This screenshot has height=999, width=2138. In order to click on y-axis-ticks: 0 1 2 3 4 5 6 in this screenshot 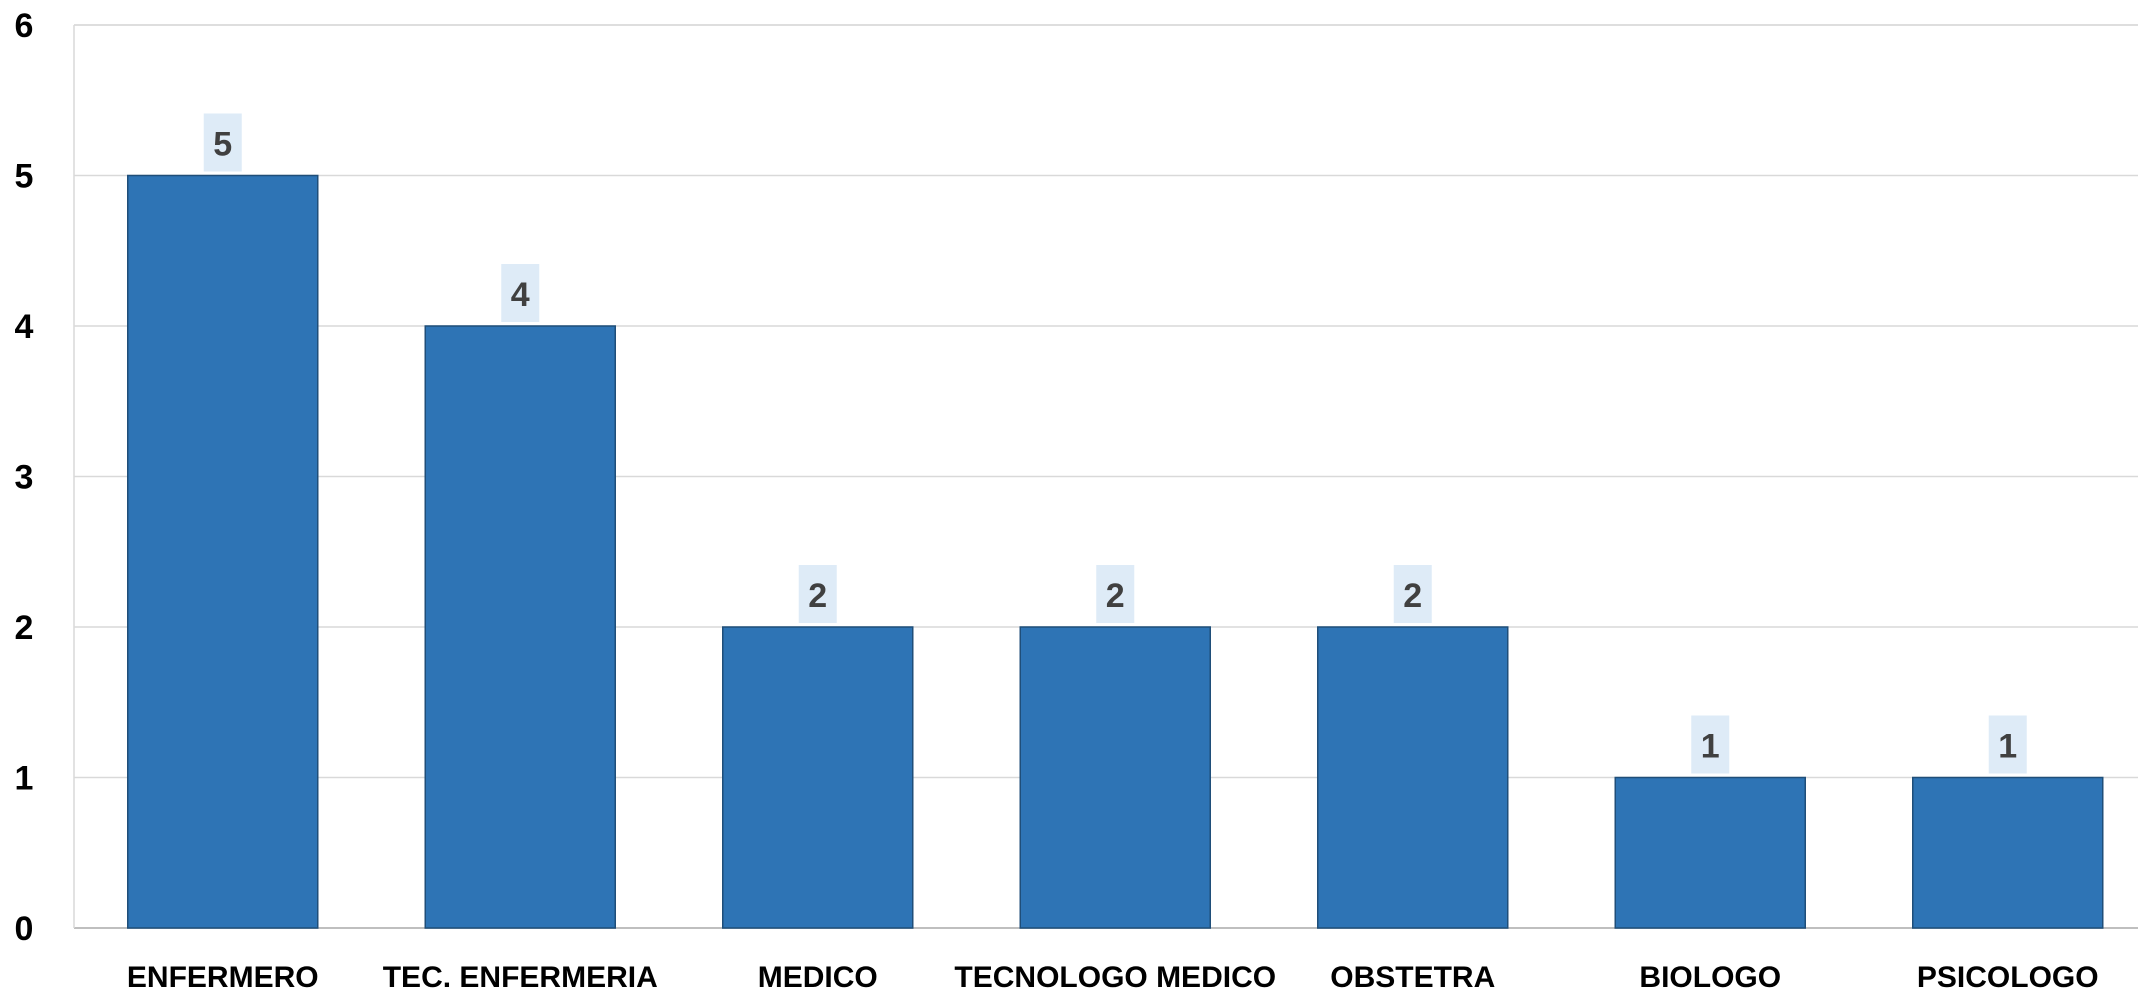, I will do `click(24, 477)`.